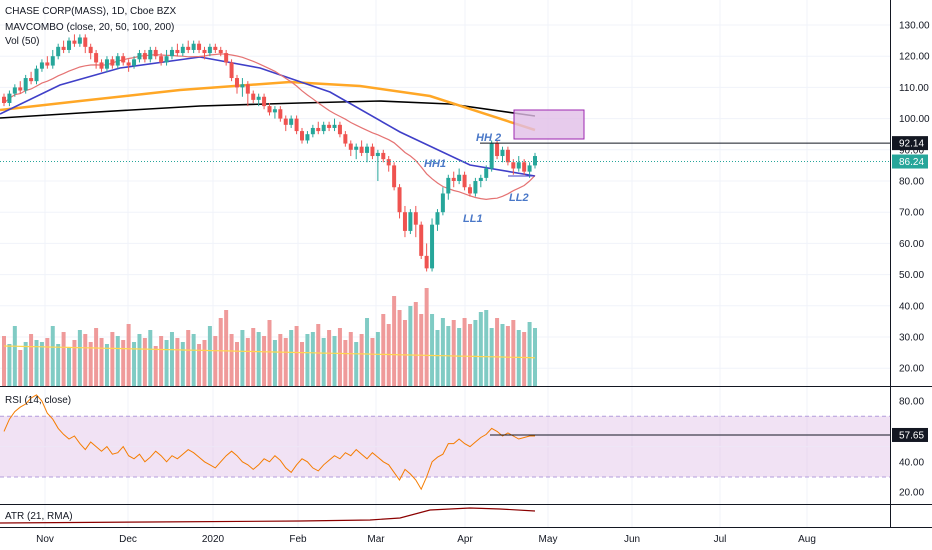  I want to click on volume-ma-line, so click(269, 352).